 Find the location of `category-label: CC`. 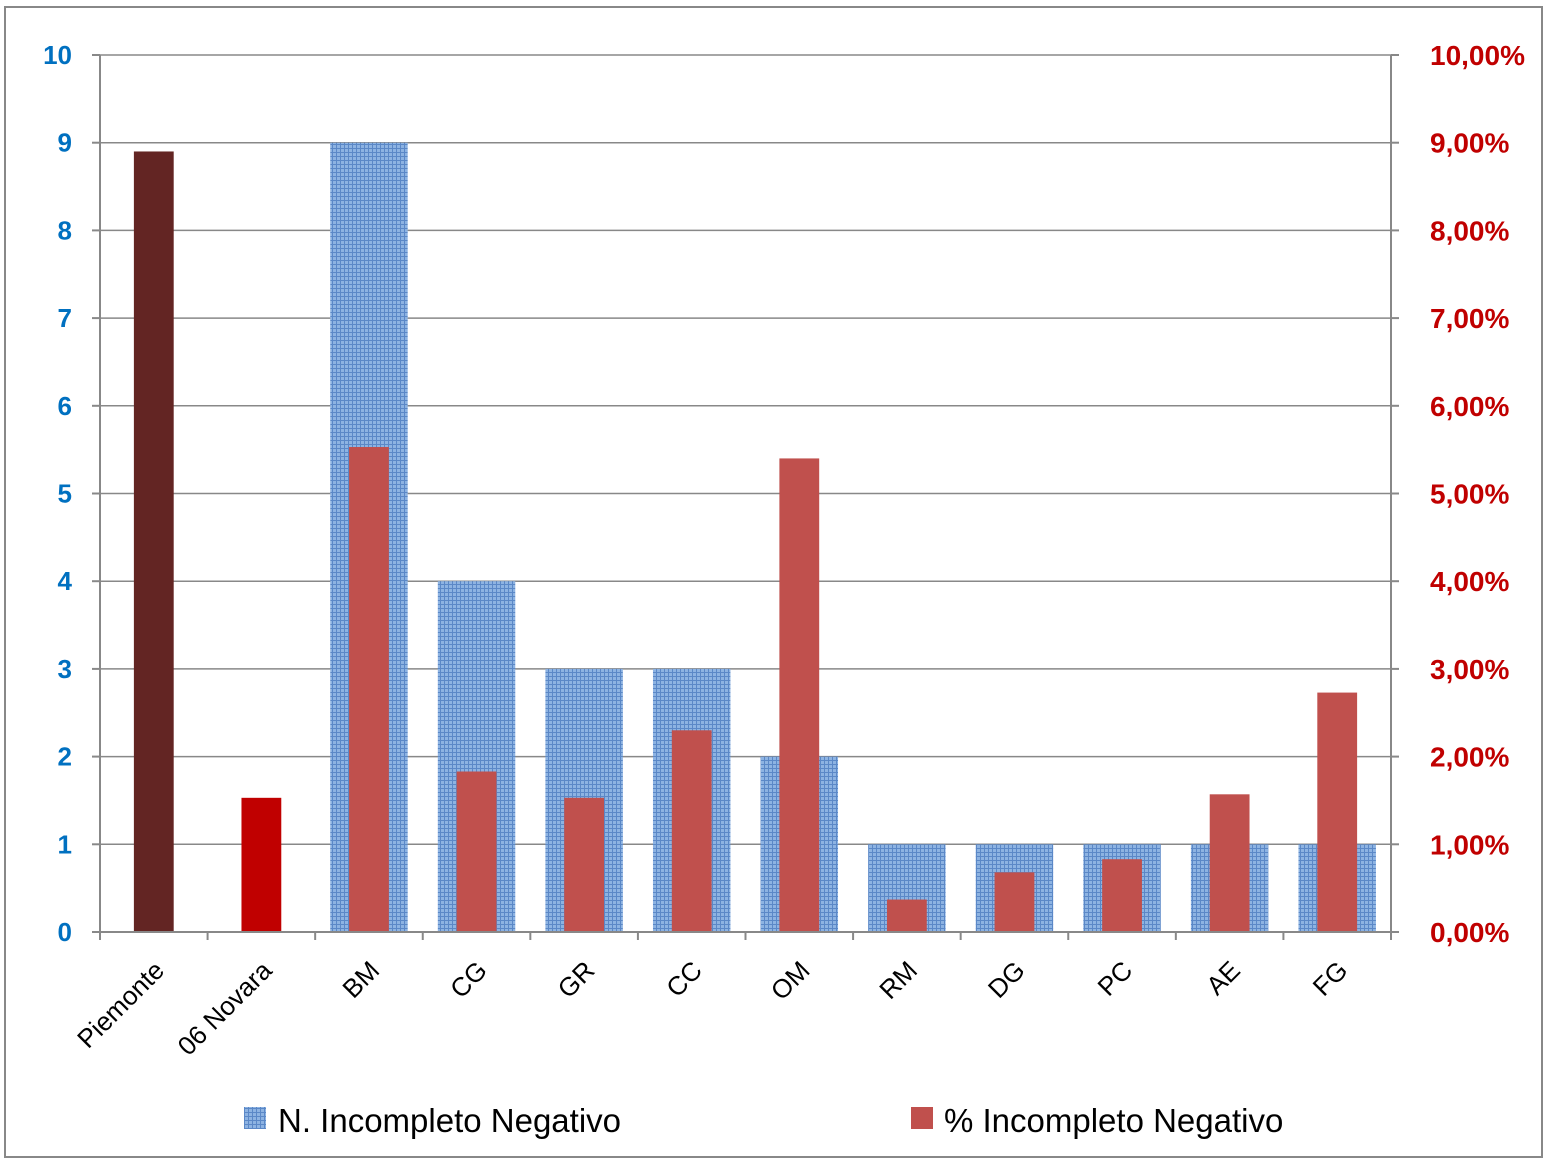

category-label: CC is located at coordinates (684, 979).